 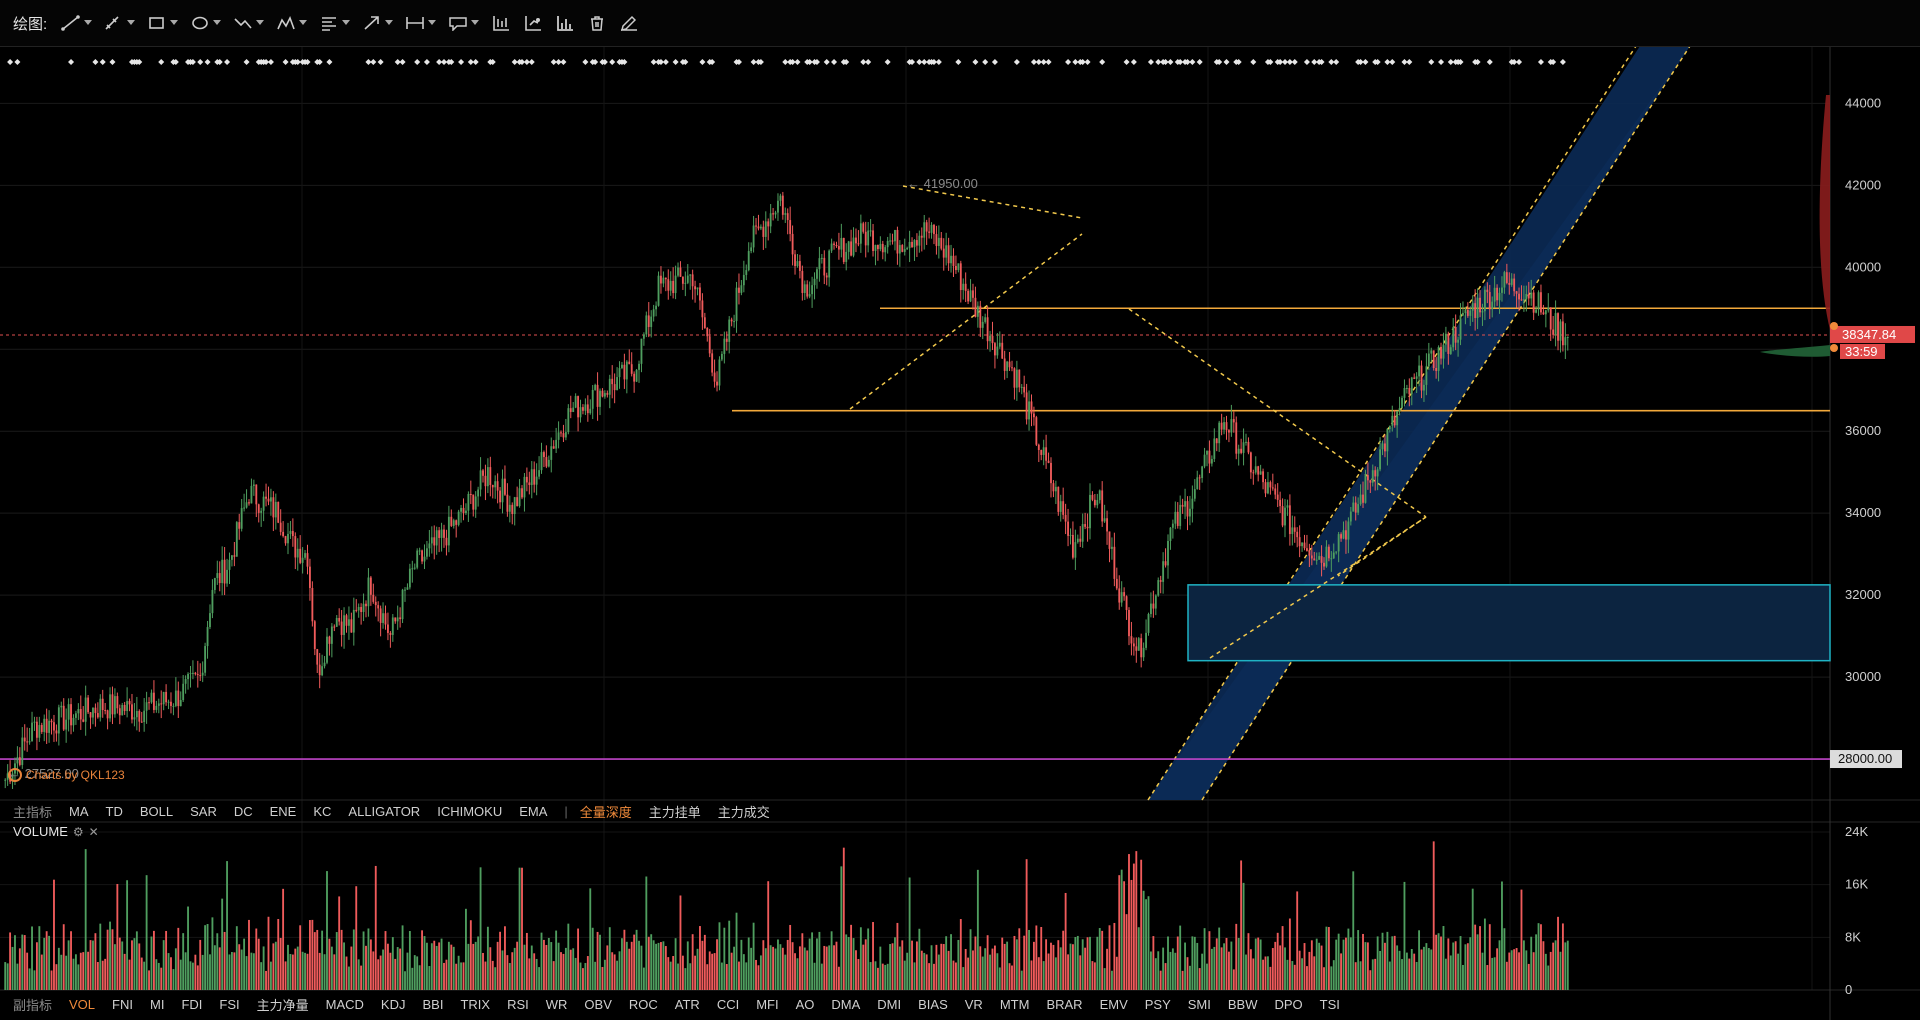 I want to click on text-tool, so click(x=335, y=23).